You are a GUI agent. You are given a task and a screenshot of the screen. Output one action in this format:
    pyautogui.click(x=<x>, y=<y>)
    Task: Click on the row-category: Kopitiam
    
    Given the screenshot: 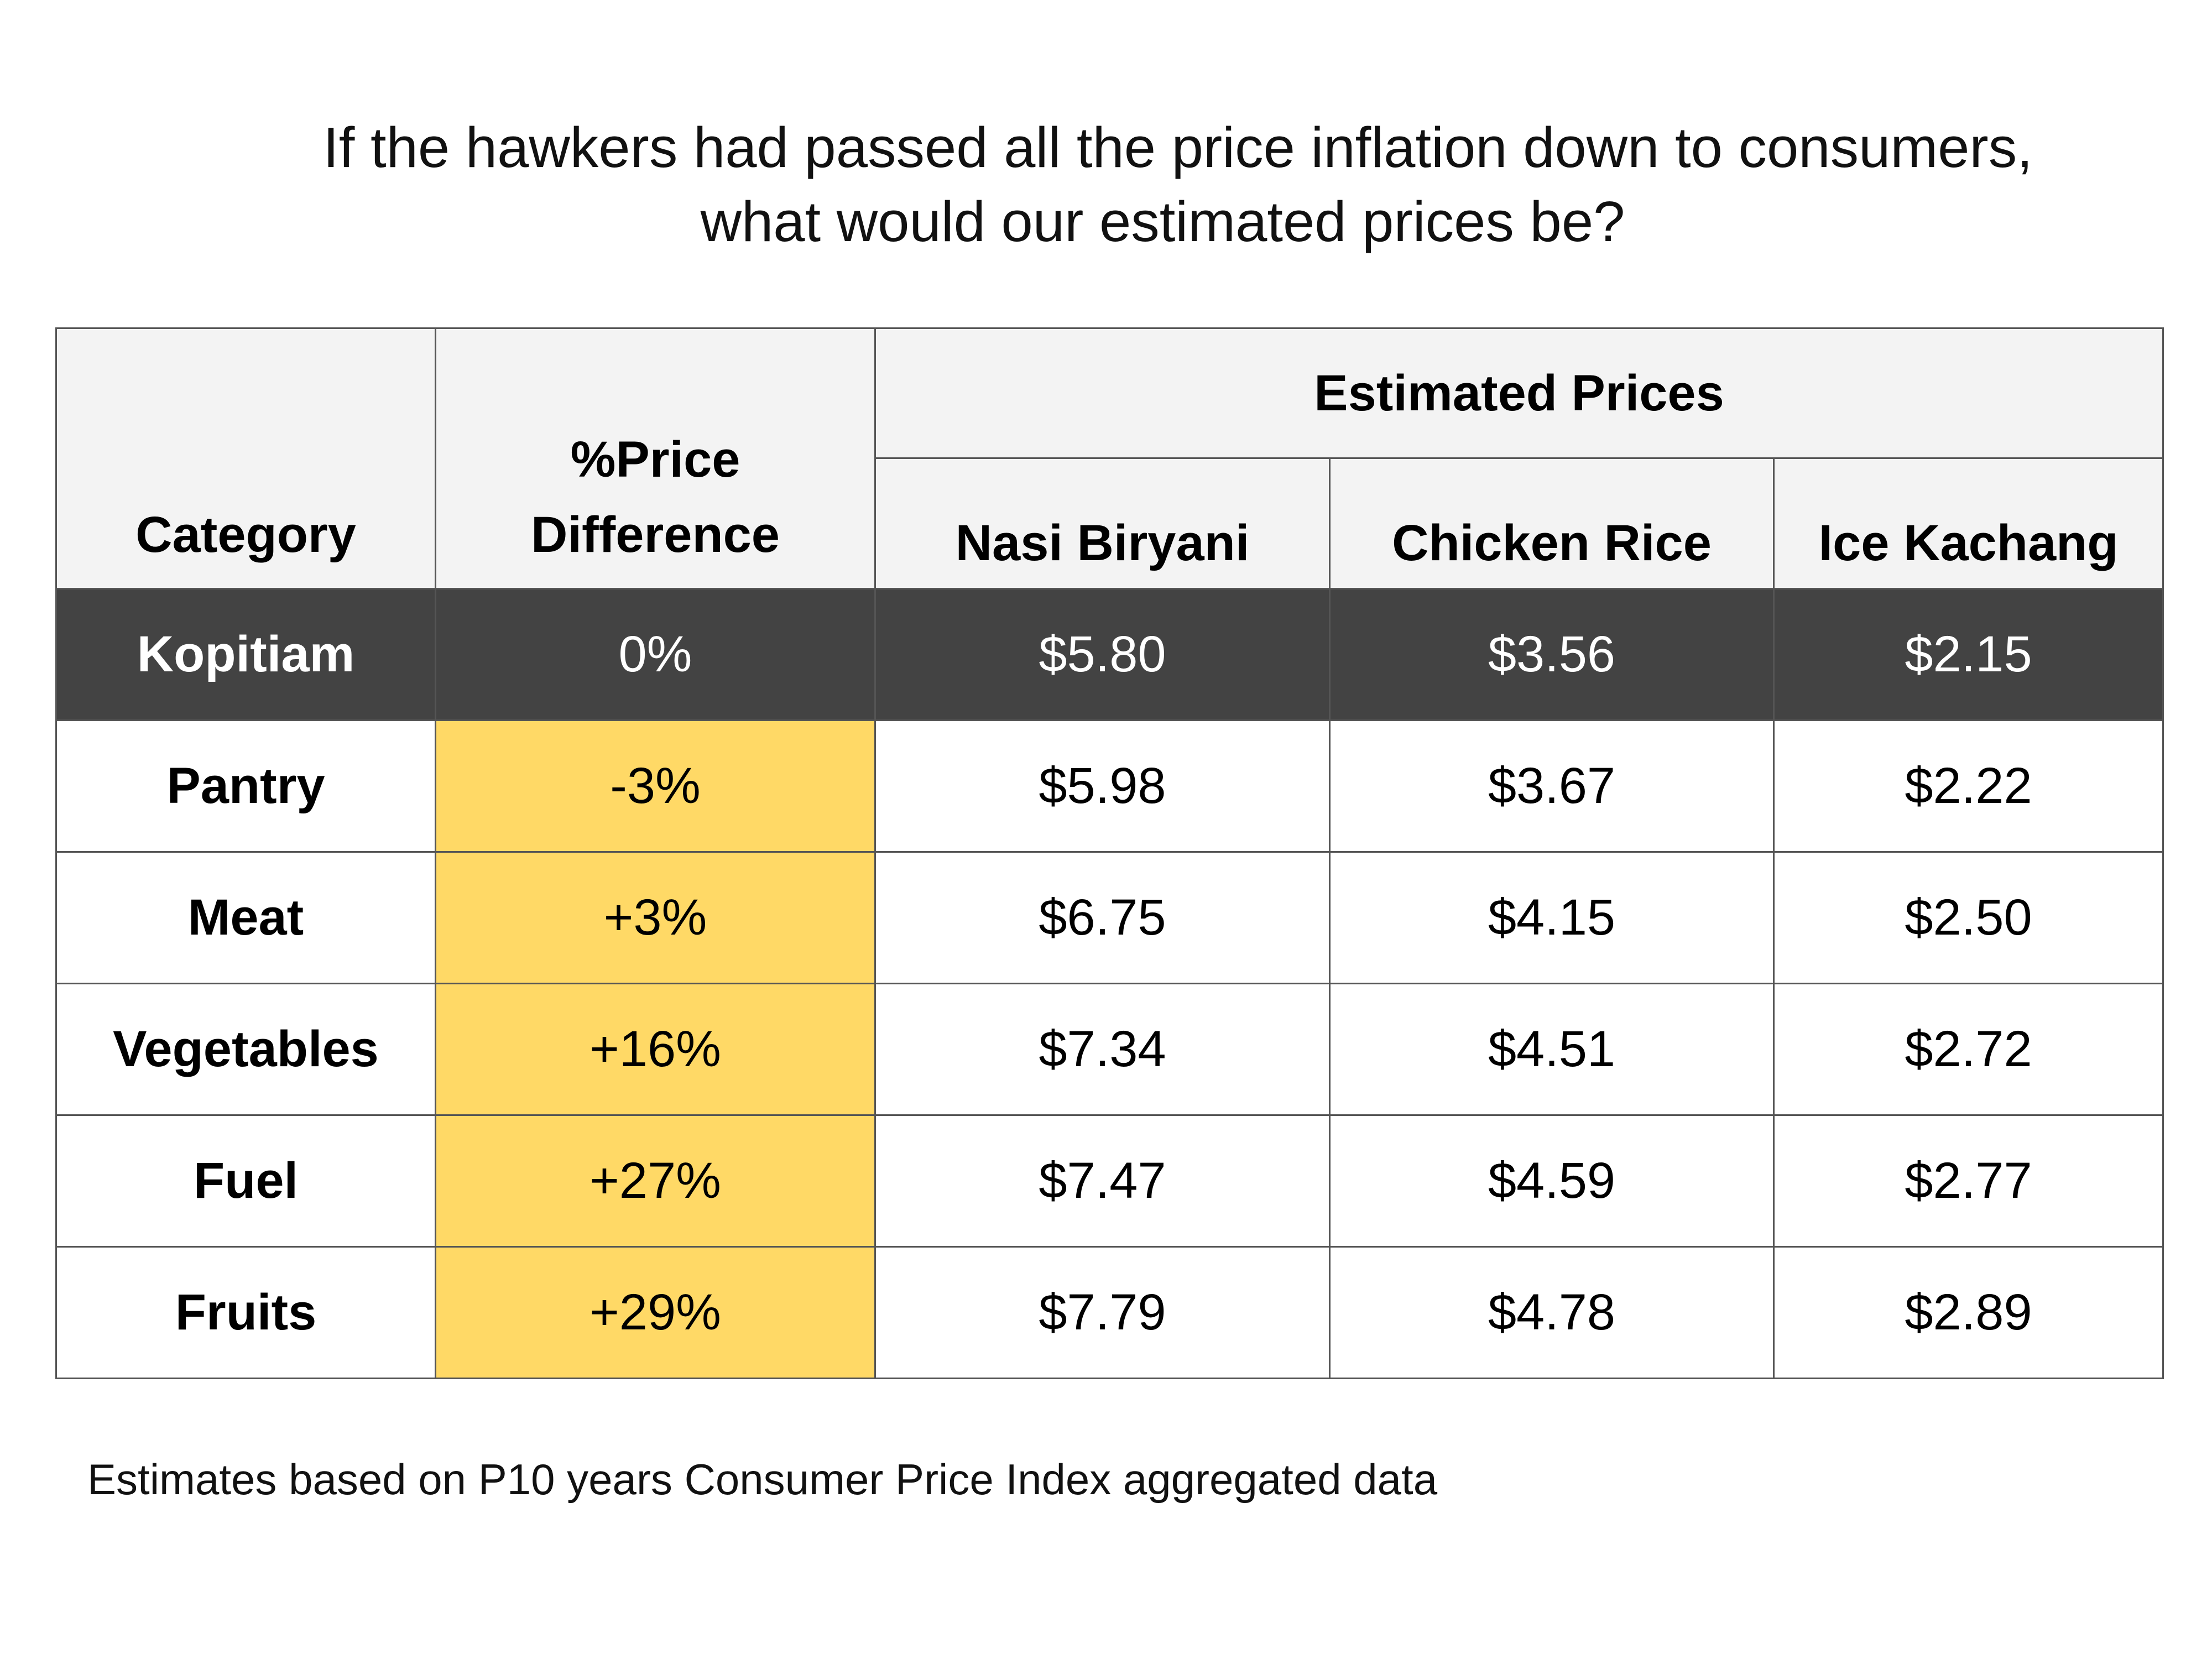 What is the action you would take?
    pyautogui.click(x=246, y=655)
    